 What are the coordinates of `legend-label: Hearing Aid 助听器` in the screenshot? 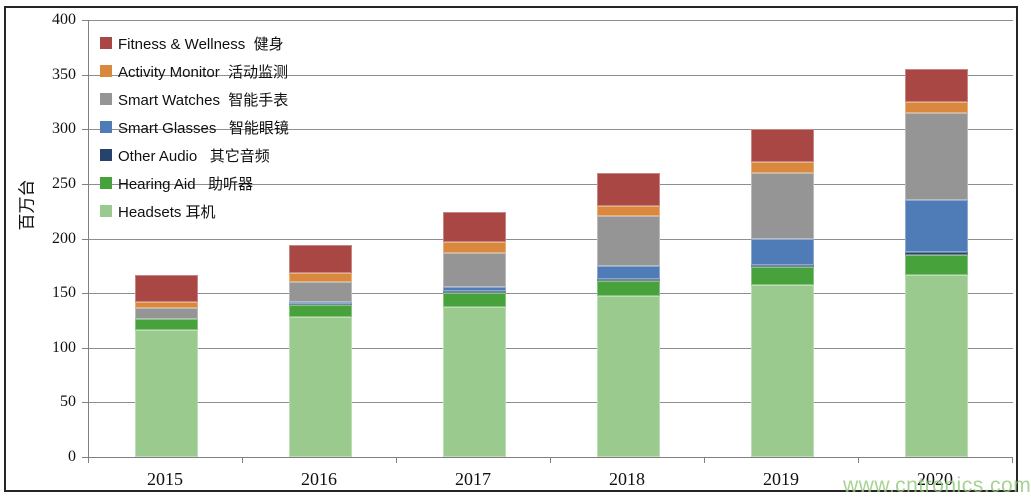 It's located at (186, 184).